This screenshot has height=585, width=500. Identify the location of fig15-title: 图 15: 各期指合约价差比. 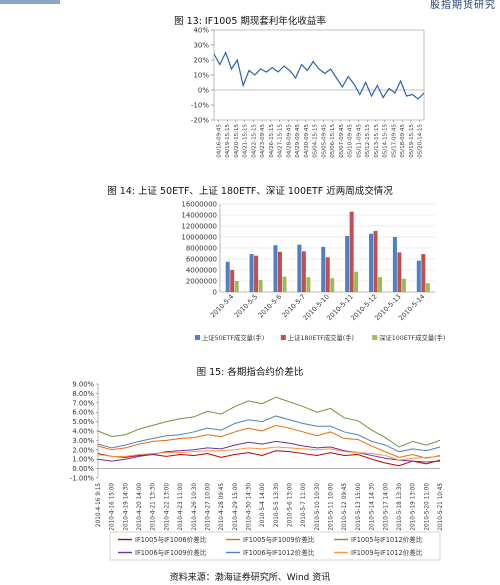
(250, 372).